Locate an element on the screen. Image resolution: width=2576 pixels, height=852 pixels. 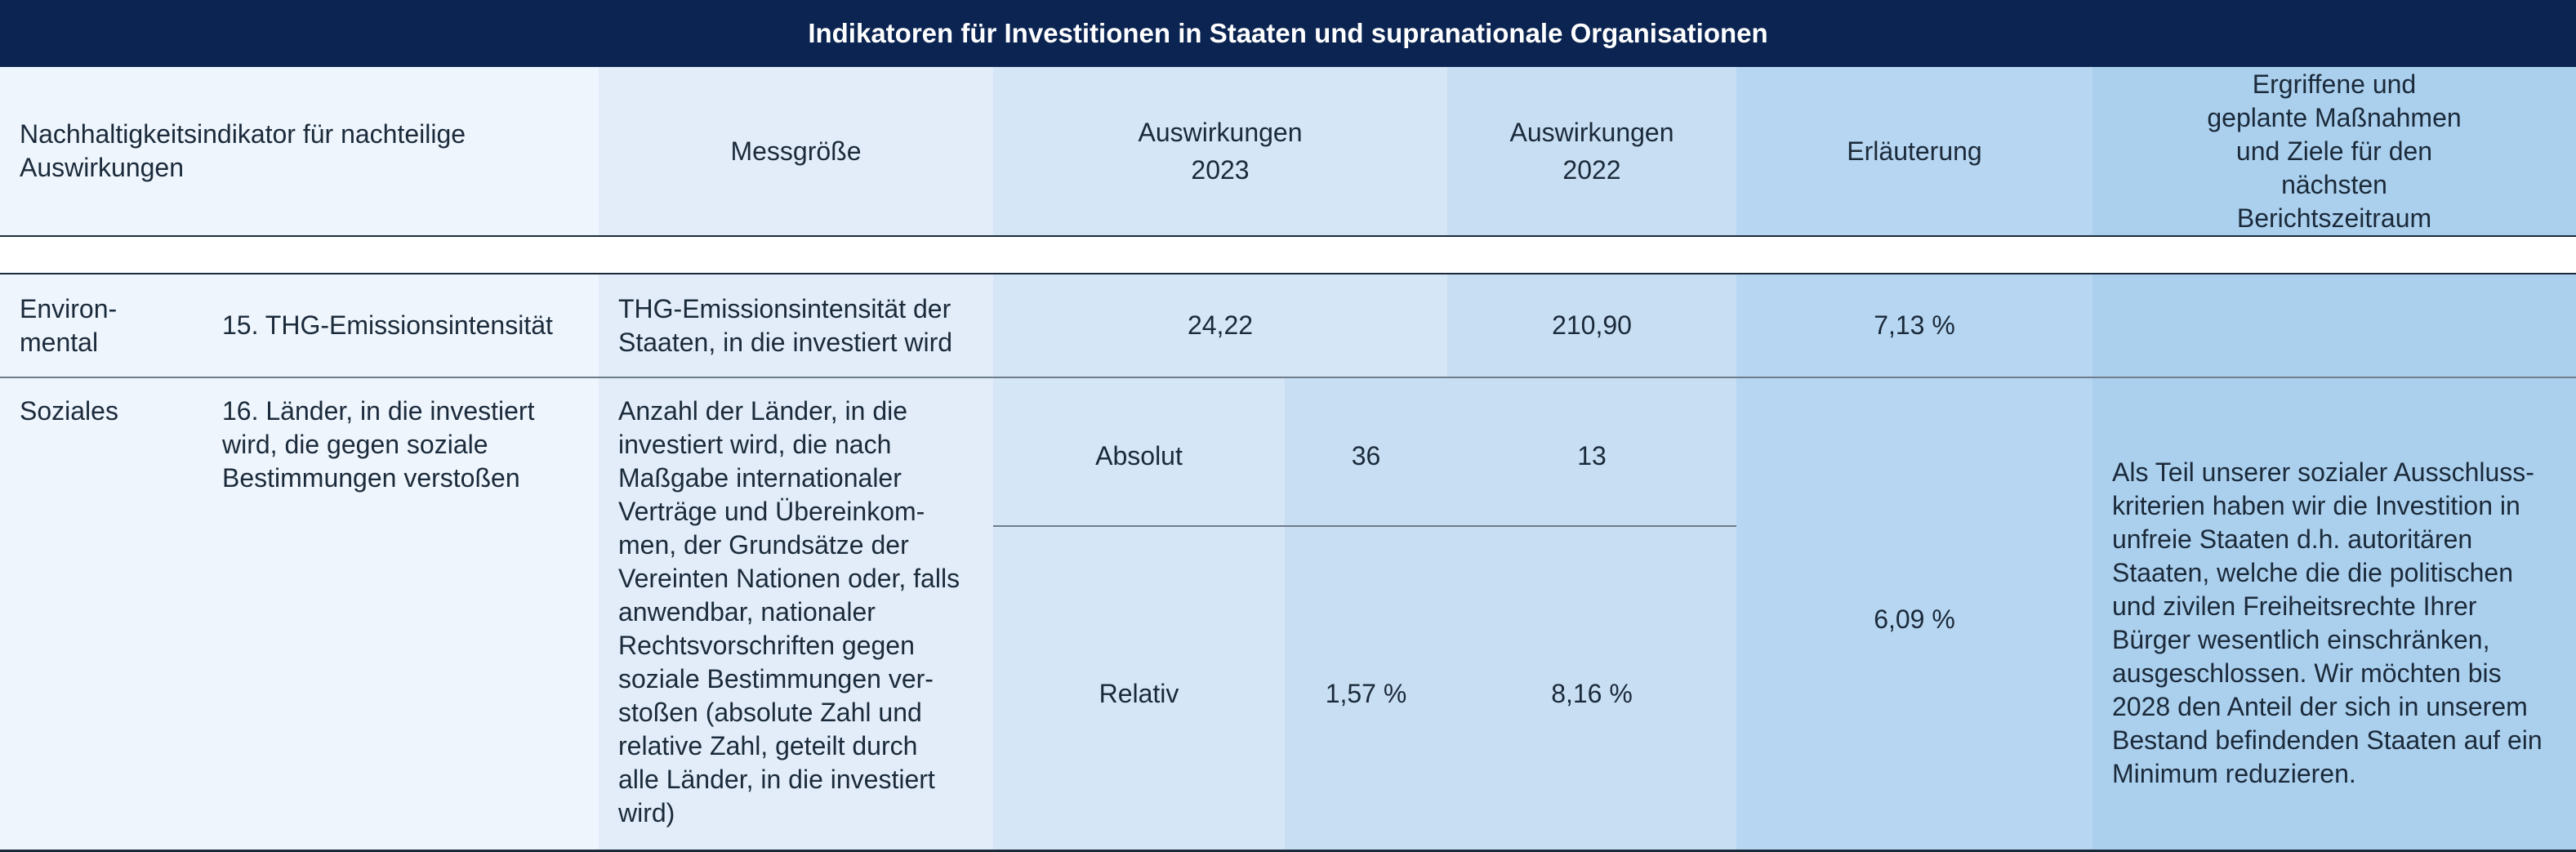
header-explanation: Erläuterung is located at coordinates (1914, 151).